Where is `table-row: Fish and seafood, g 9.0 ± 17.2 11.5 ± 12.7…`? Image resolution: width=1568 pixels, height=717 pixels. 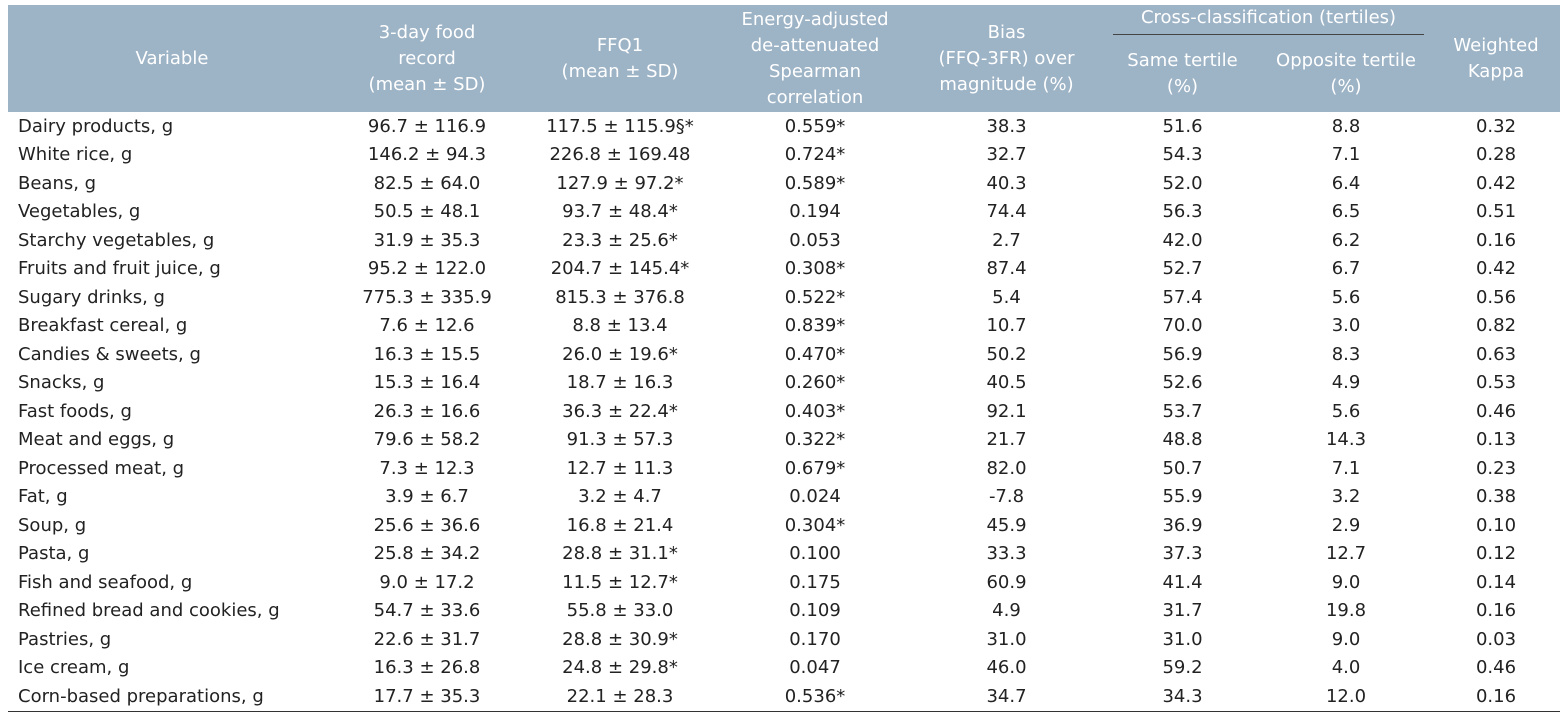 table-row: Fish and seafood, g 9.0 ± 17.2 11.5 ± 12.7… is located at coordinates (784, 582).